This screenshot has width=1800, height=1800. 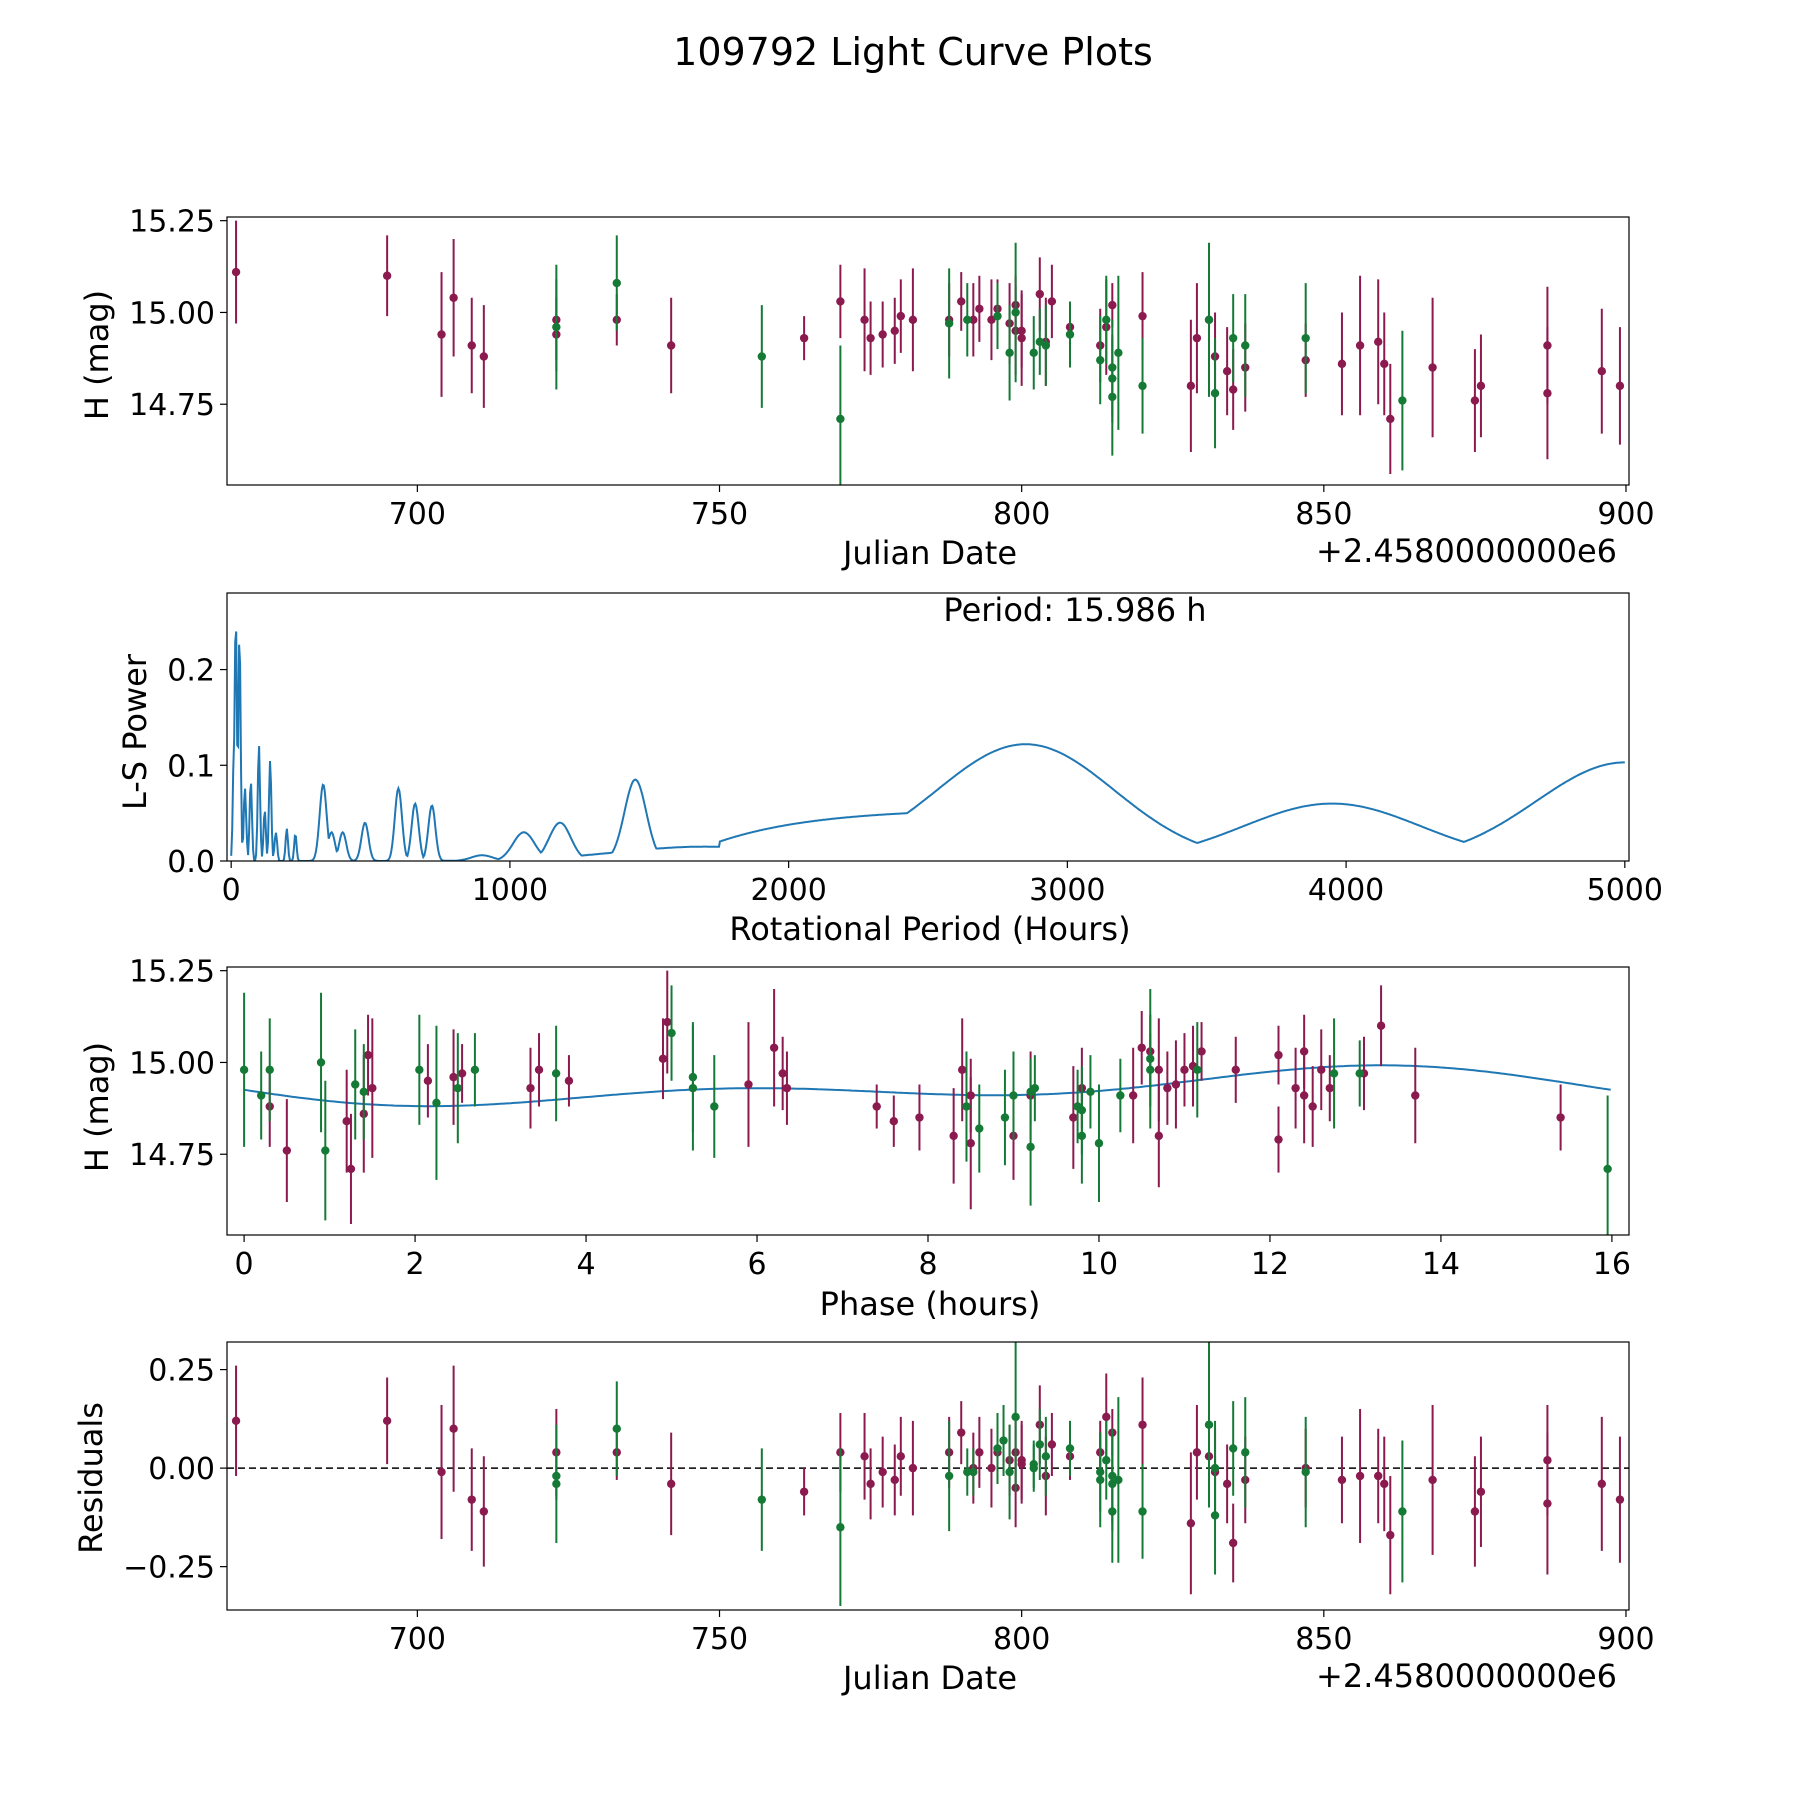 I want to click on phase-plot-xtick-label: 12, so click(x=1270, y=1264).